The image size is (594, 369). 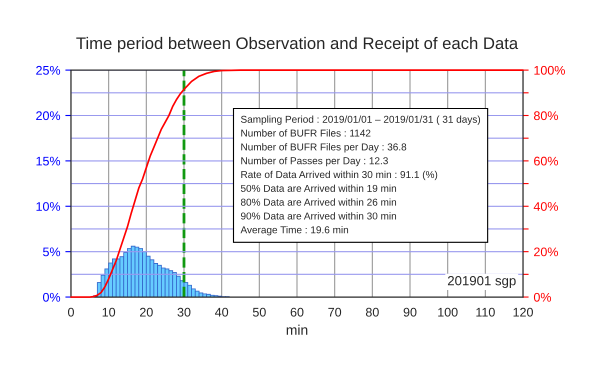 I want to click on y-tick-label: 15%, so click(x=48, y=161).